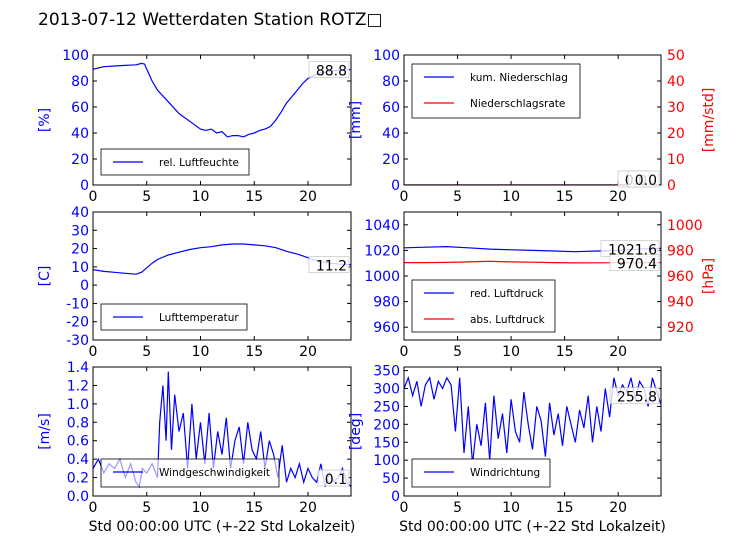  What do you see at coordinates (382, 277) in the screenshot?
I see `y-tick-label: 1000` at bounding box center [382, 277].